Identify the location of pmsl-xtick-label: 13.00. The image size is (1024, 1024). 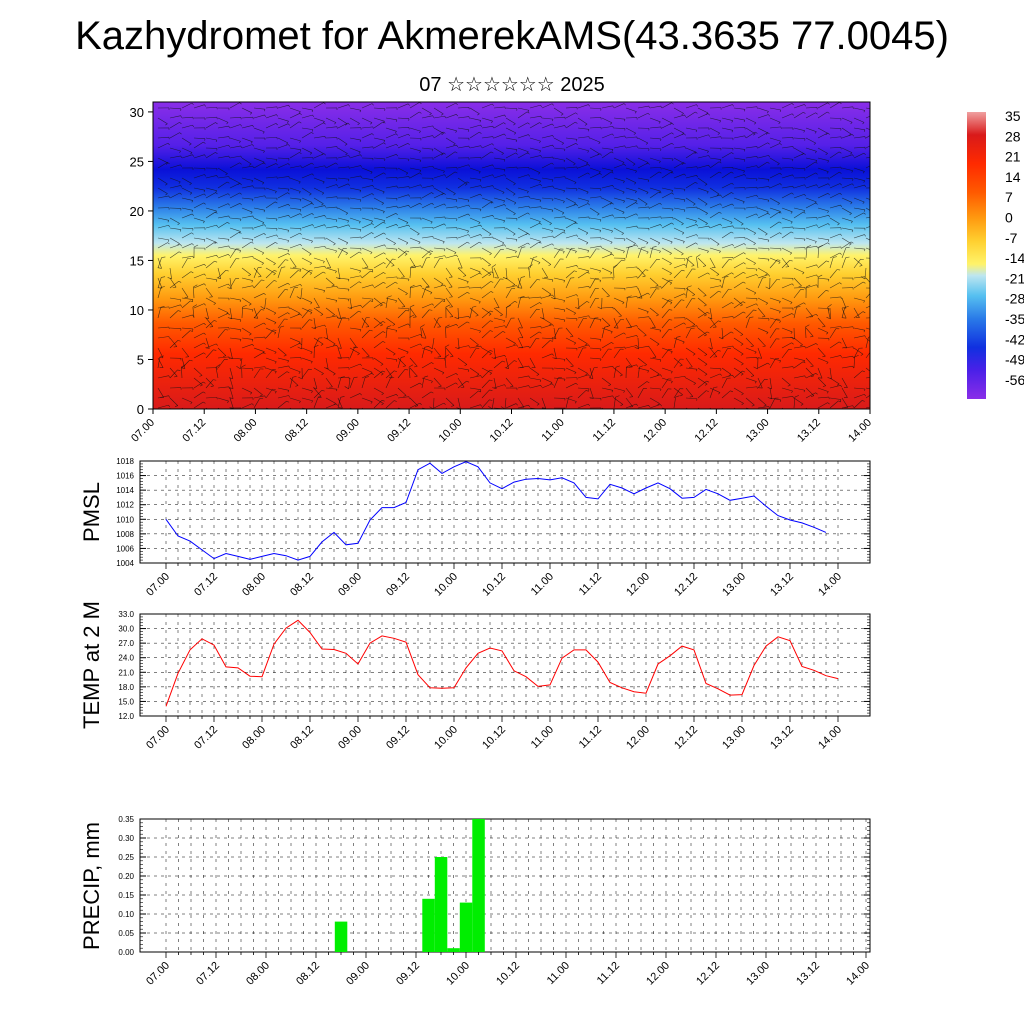
(734, 585).